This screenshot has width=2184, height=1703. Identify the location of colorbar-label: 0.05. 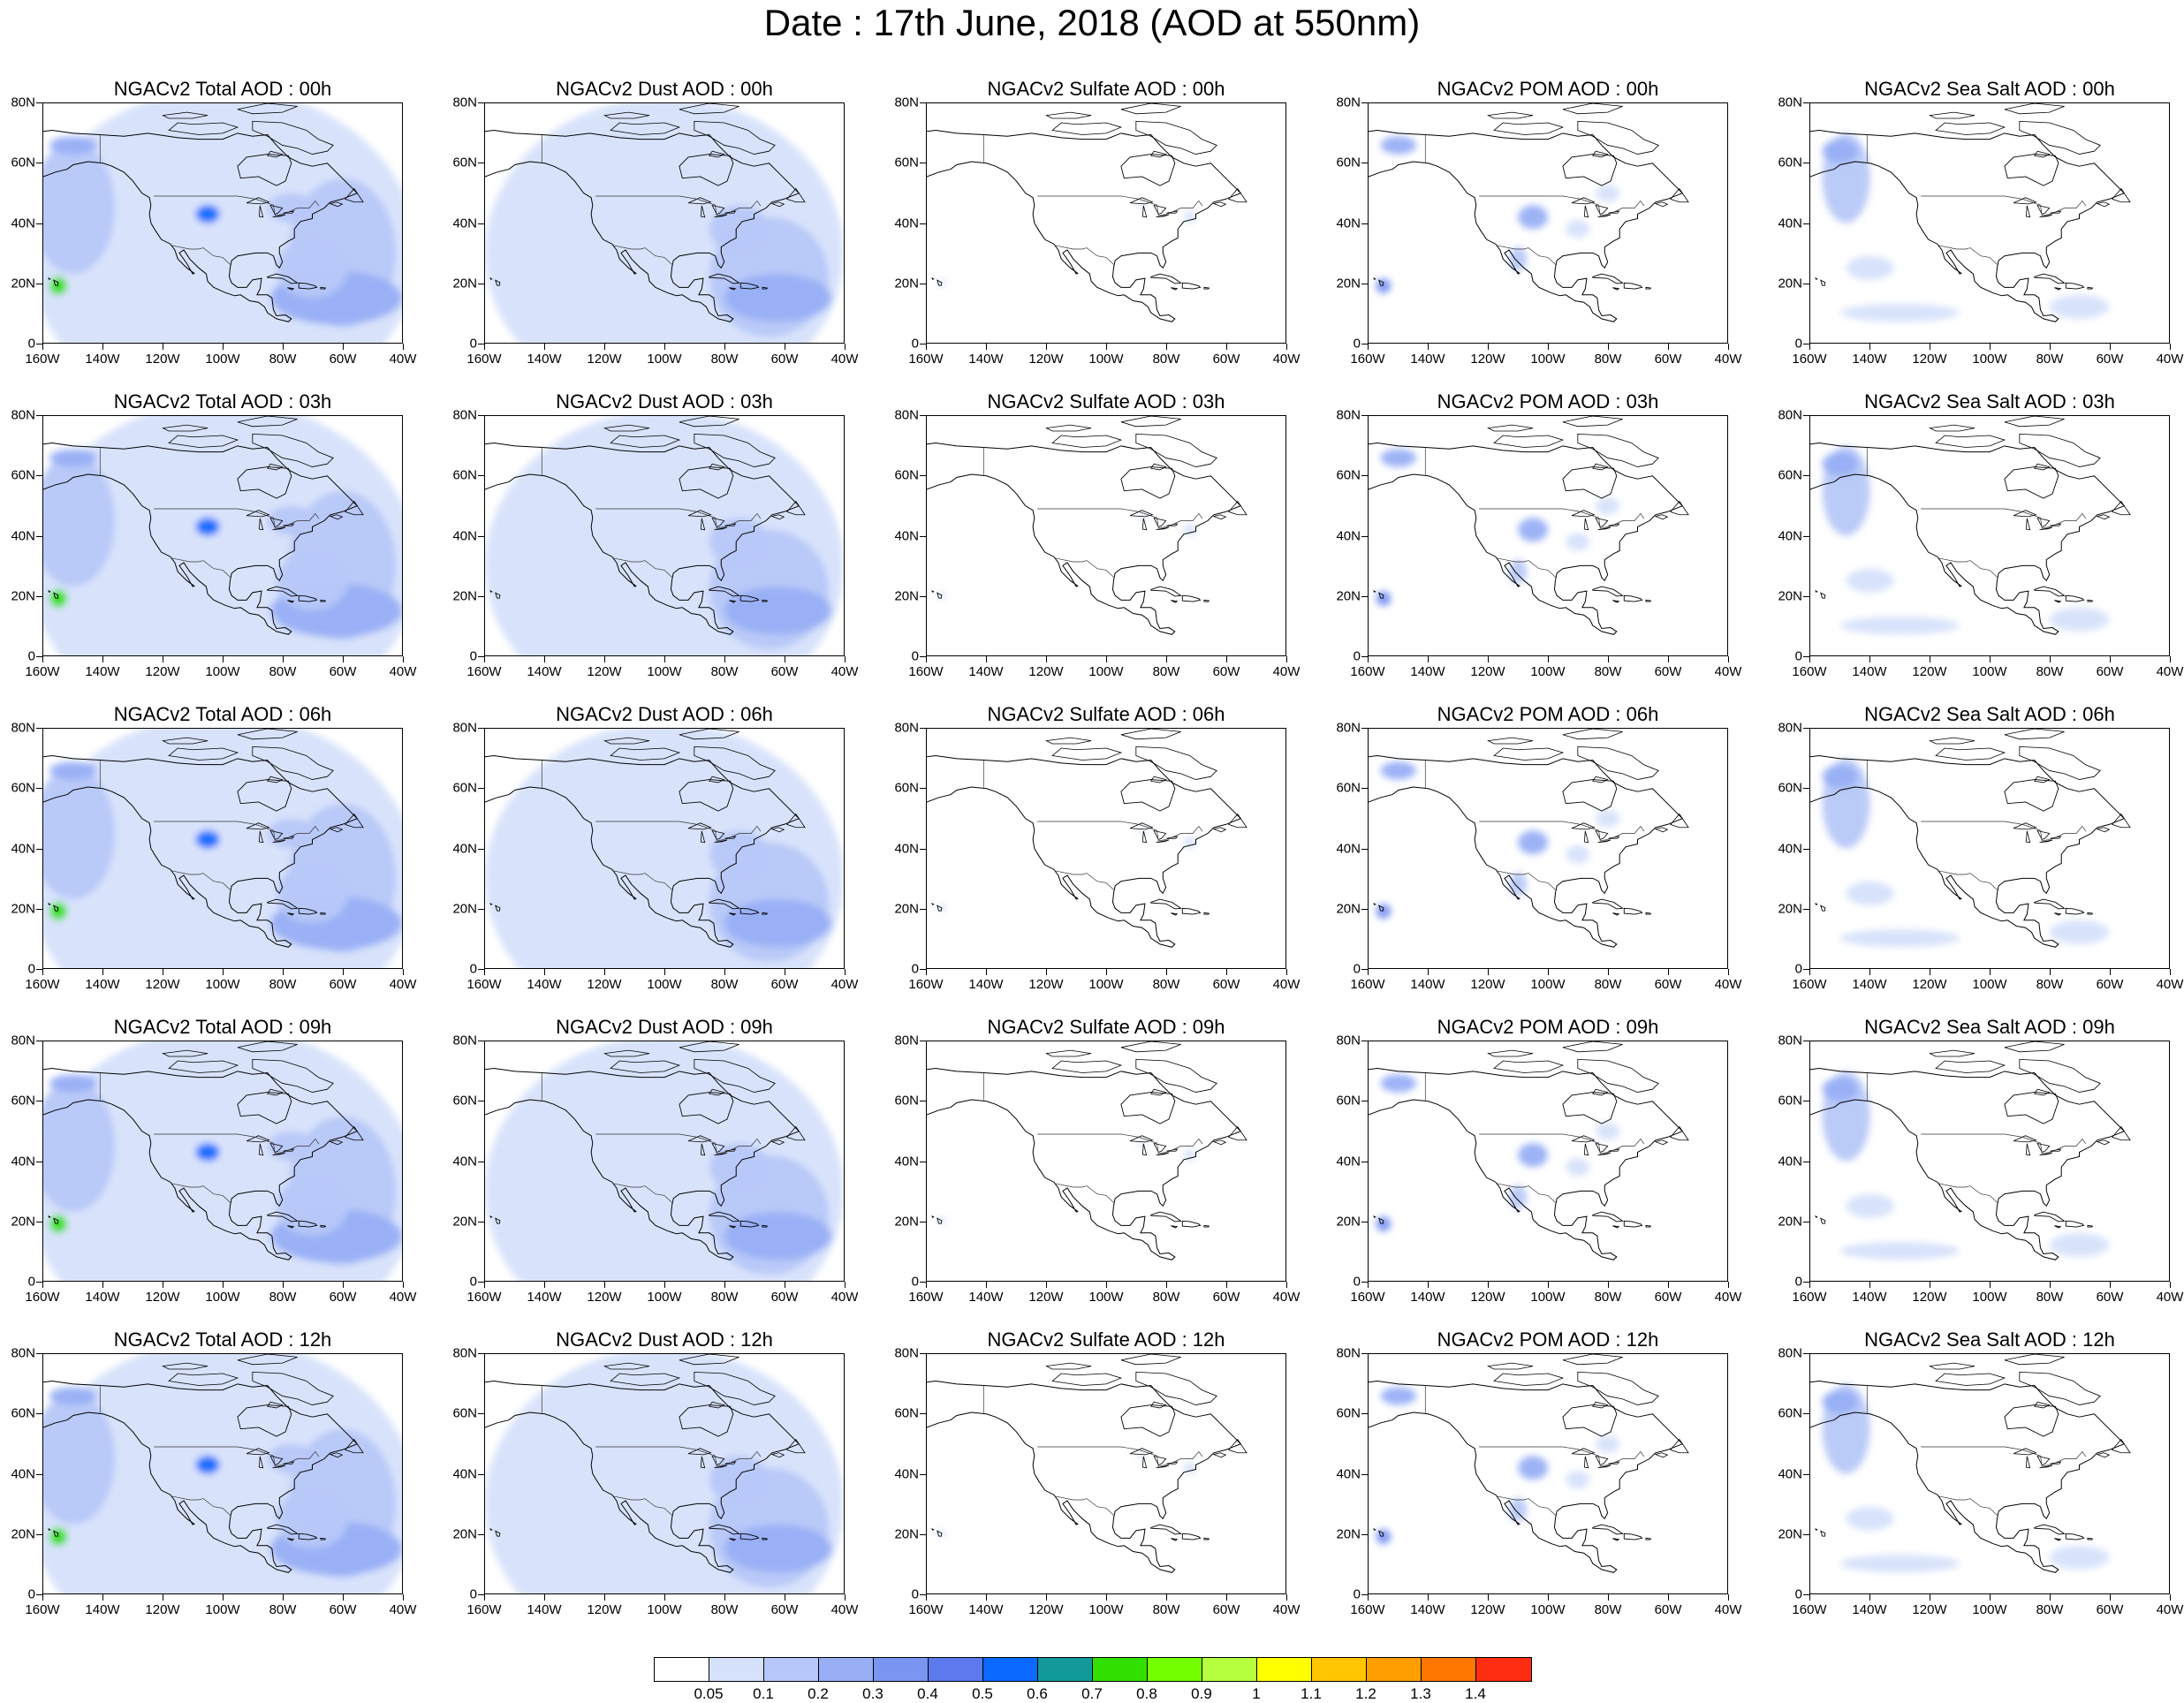
(709, 1693).